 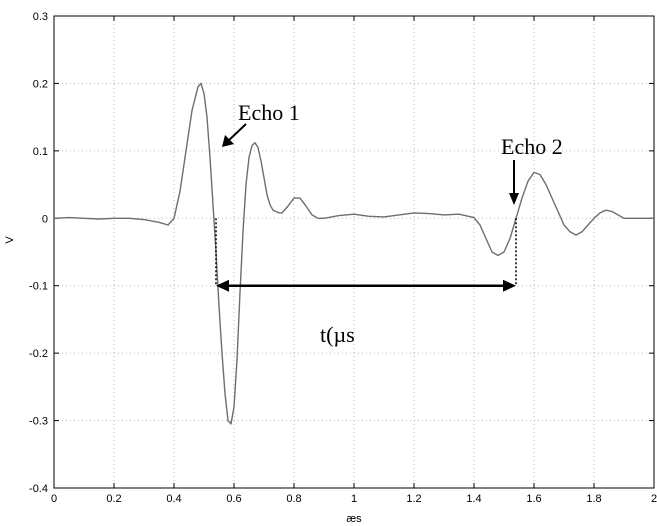 What do you see at coordinates (533, 499) in the screenshot?
I see `x-tick-label: 1.6` at bounding box center [533, 499].